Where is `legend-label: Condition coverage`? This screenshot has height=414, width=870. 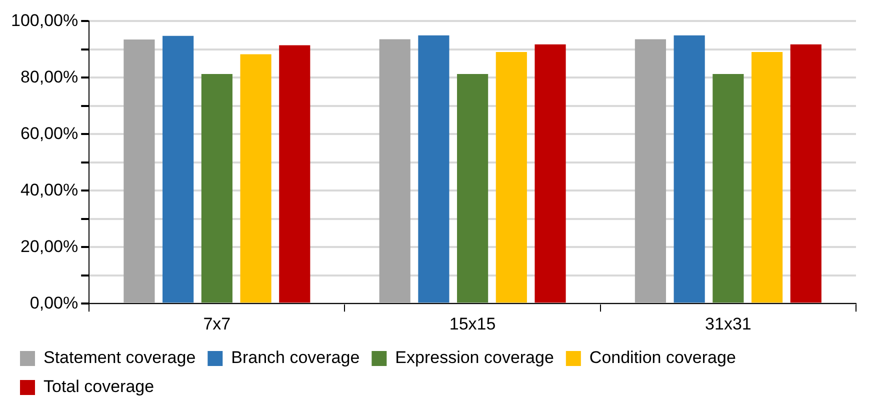
legend-label: Condition coverage is located at coordinates (662, 358).